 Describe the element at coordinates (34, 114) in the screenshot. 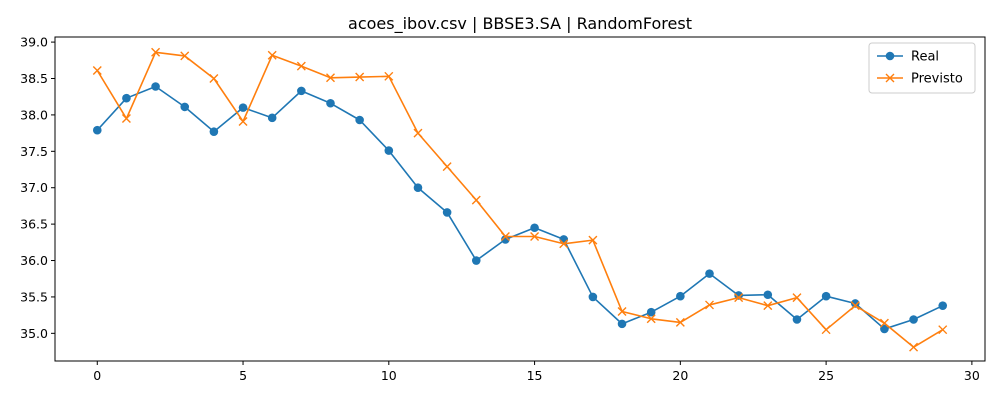

I see `y-tick-label-6: 38.0` at that location.